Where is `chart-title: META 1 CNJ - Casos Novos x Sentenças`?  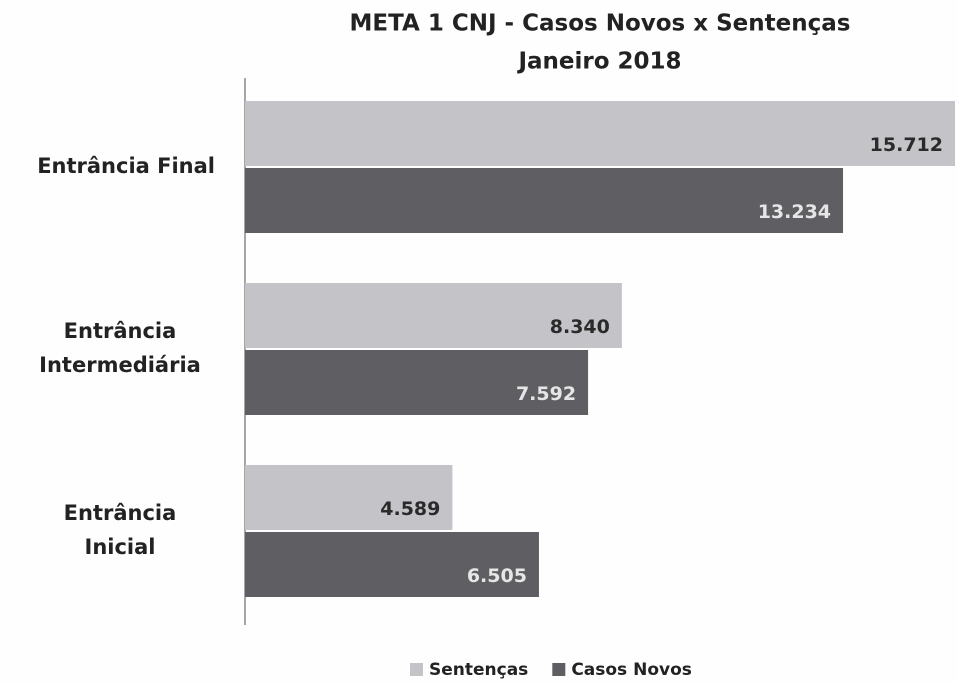
chart-title: META 1 CNJ - Casos Novos x Sentenças is located at coordinates (600, 24).